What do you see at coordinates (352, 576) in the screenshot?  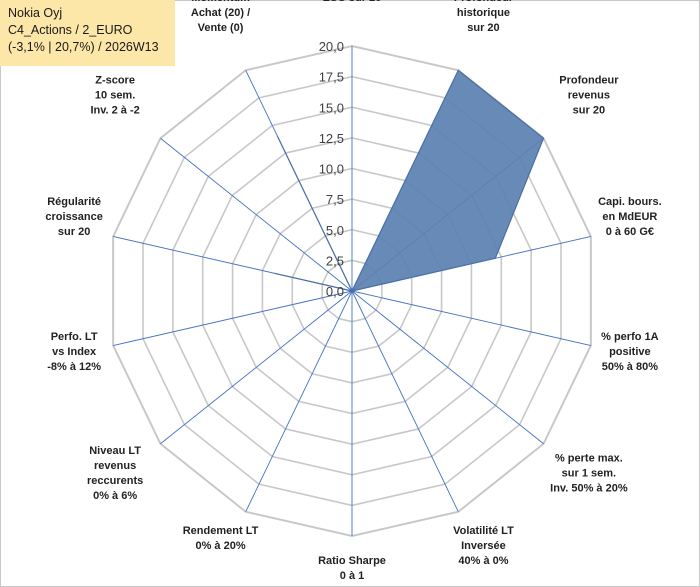 I see `axis-label-line: 0 à 1` at bounding box center [352, 576].